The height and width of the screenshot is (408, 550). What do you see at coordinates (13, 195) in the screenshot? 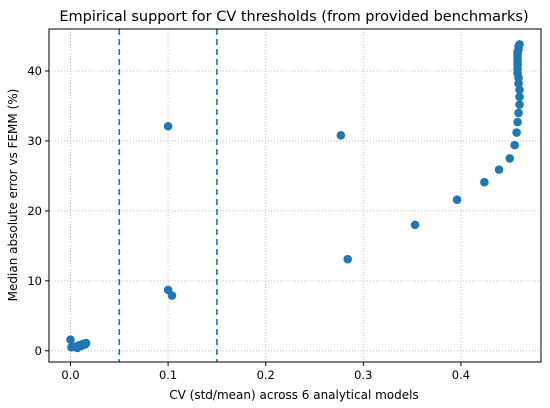
I see `y-axis-label: Median absolute error vs FEMM (%)` at bounding box center [13, 195].